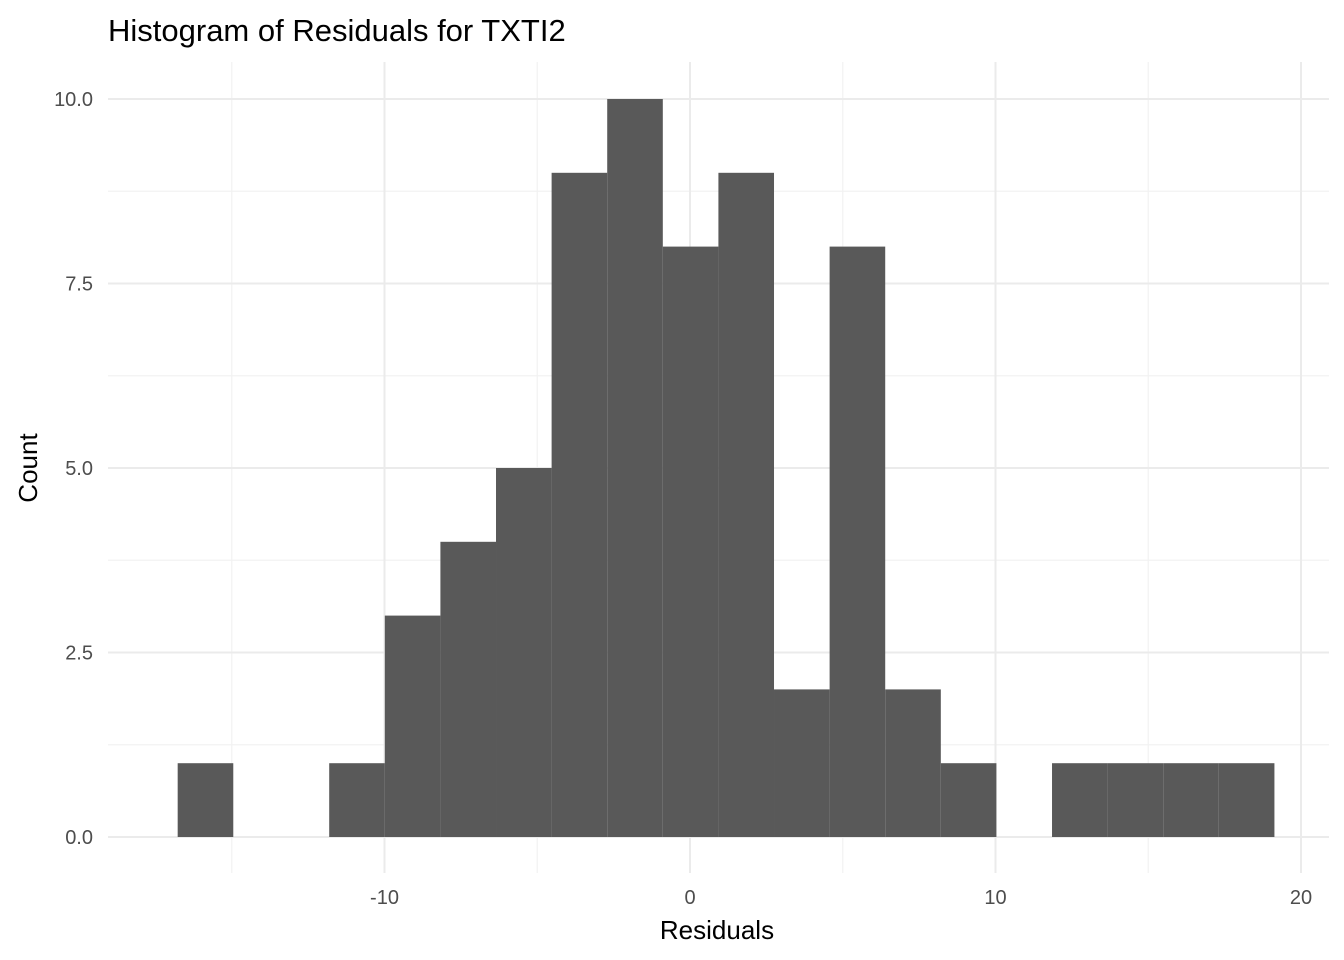 The image size is (1344, 960). What do you see at coordinates (689, 898) in the screenshot?
I see `x-tick-label: 0` at bounding box center [689, 898].